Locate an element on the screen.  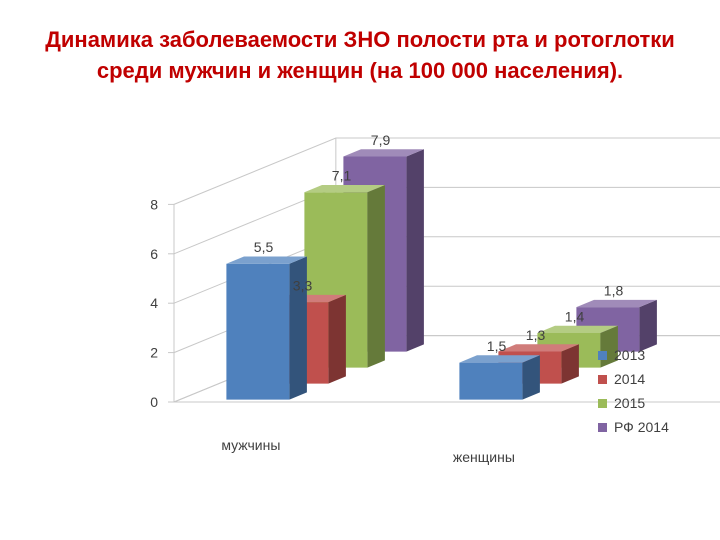
x-category-label: мужчины is located at coordinates (250, 445).